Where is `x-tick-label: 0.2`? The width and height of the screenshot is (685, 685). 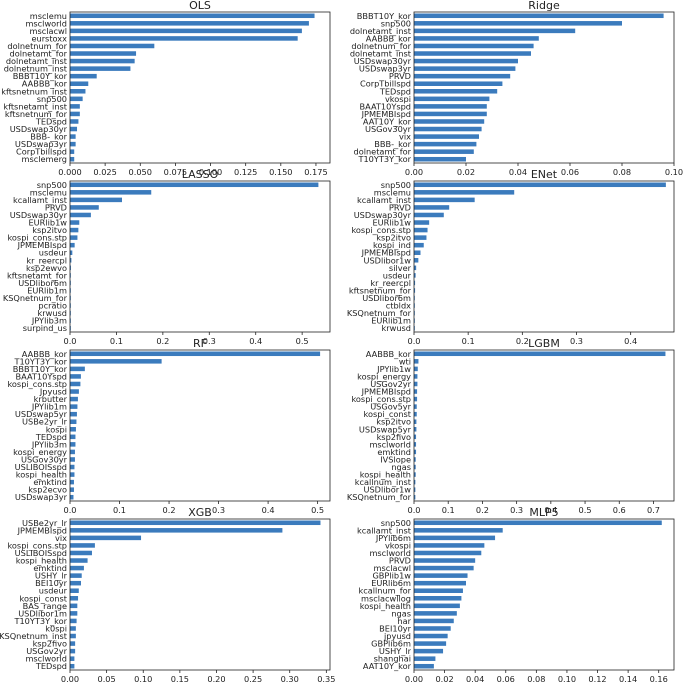
x-tick-label: 0.2 is located at coordinates (169, 510).